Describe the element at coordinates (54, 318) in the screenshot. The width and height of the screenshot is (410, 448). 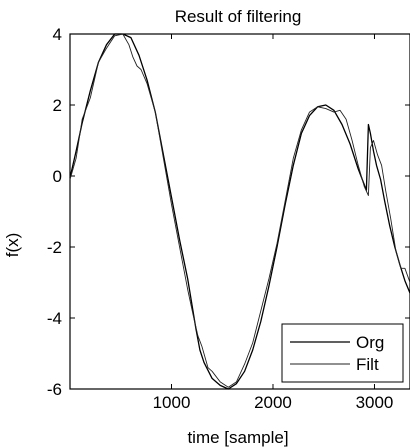
I see `y-tick-label: -4` at that location.